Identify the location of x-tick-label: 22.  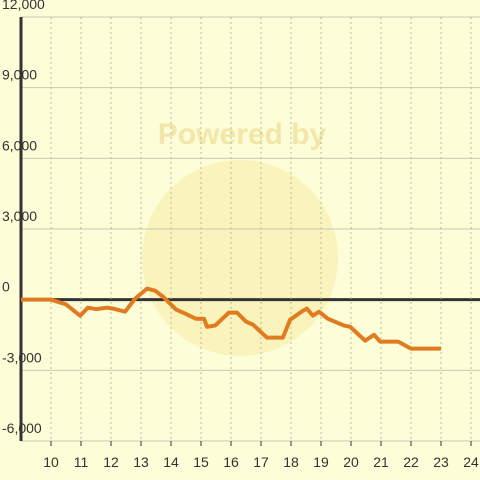
(411, 462).